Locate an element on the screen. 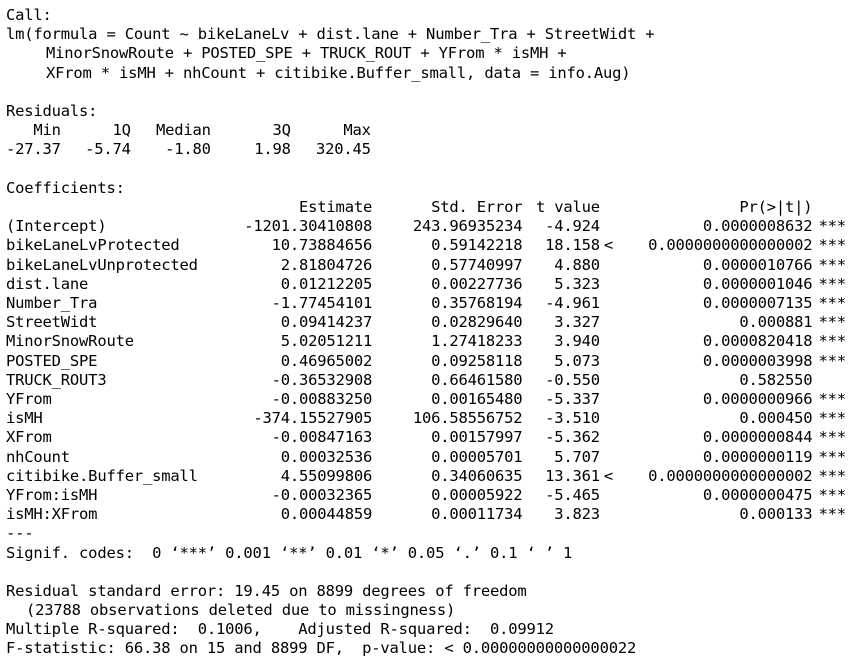  coef-term: Number_Tra is located at coordinates (52, 302).